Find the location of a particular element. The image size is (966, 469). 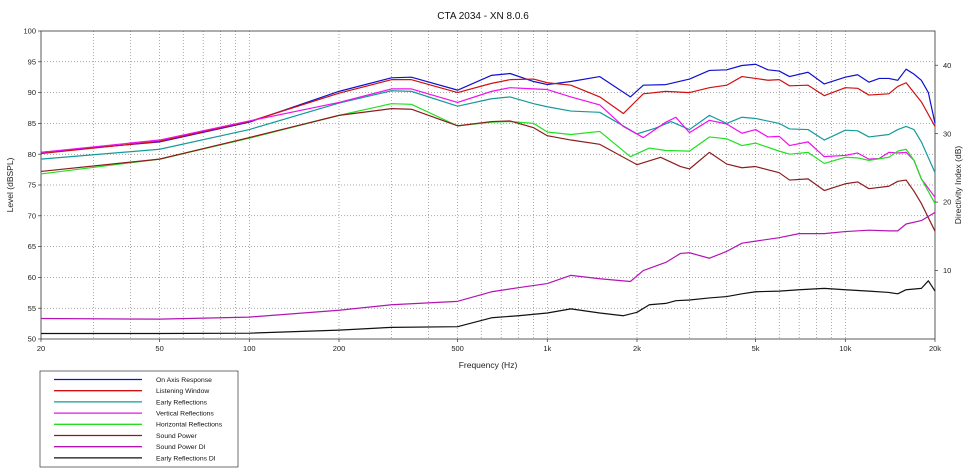

legend-label: On Axis Response is located at coordinates (184, 380).